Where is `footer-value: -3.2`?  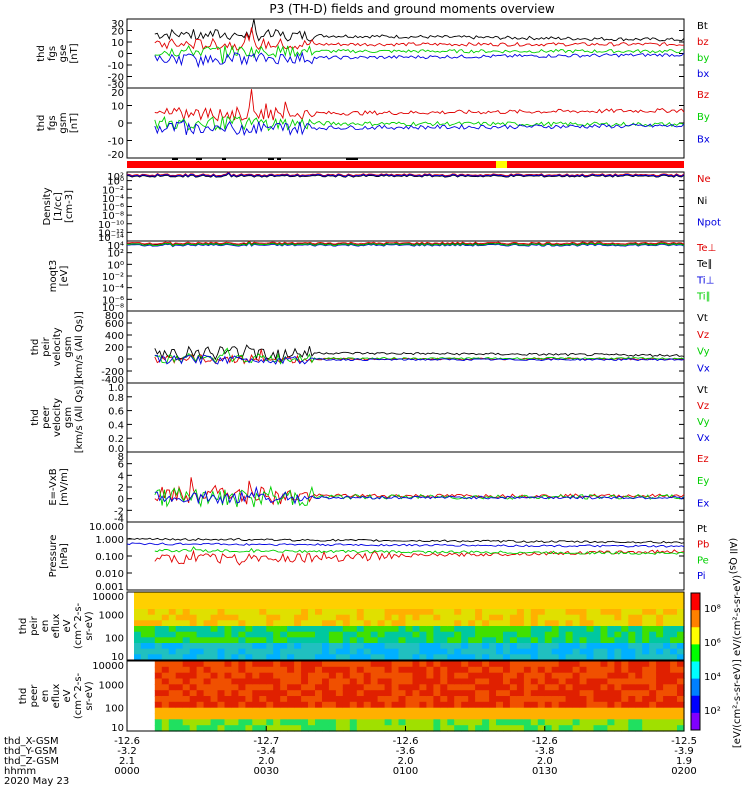
footer-value: -3.2 is located at coordinates (127, 751).